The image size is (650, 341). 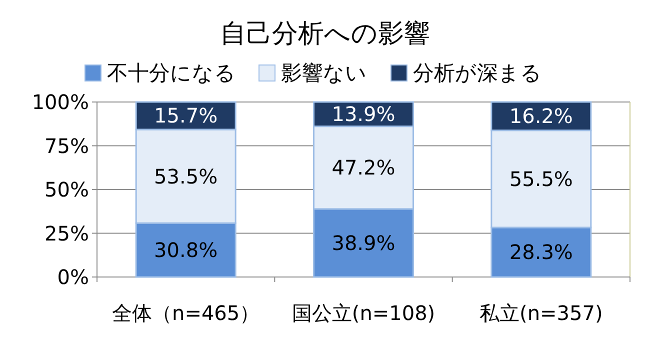 What do you see at coordinates (186, 313) in the screenshot?
I see `x-tick-label: 全体（n=465）` at bounding box center [186, 313].